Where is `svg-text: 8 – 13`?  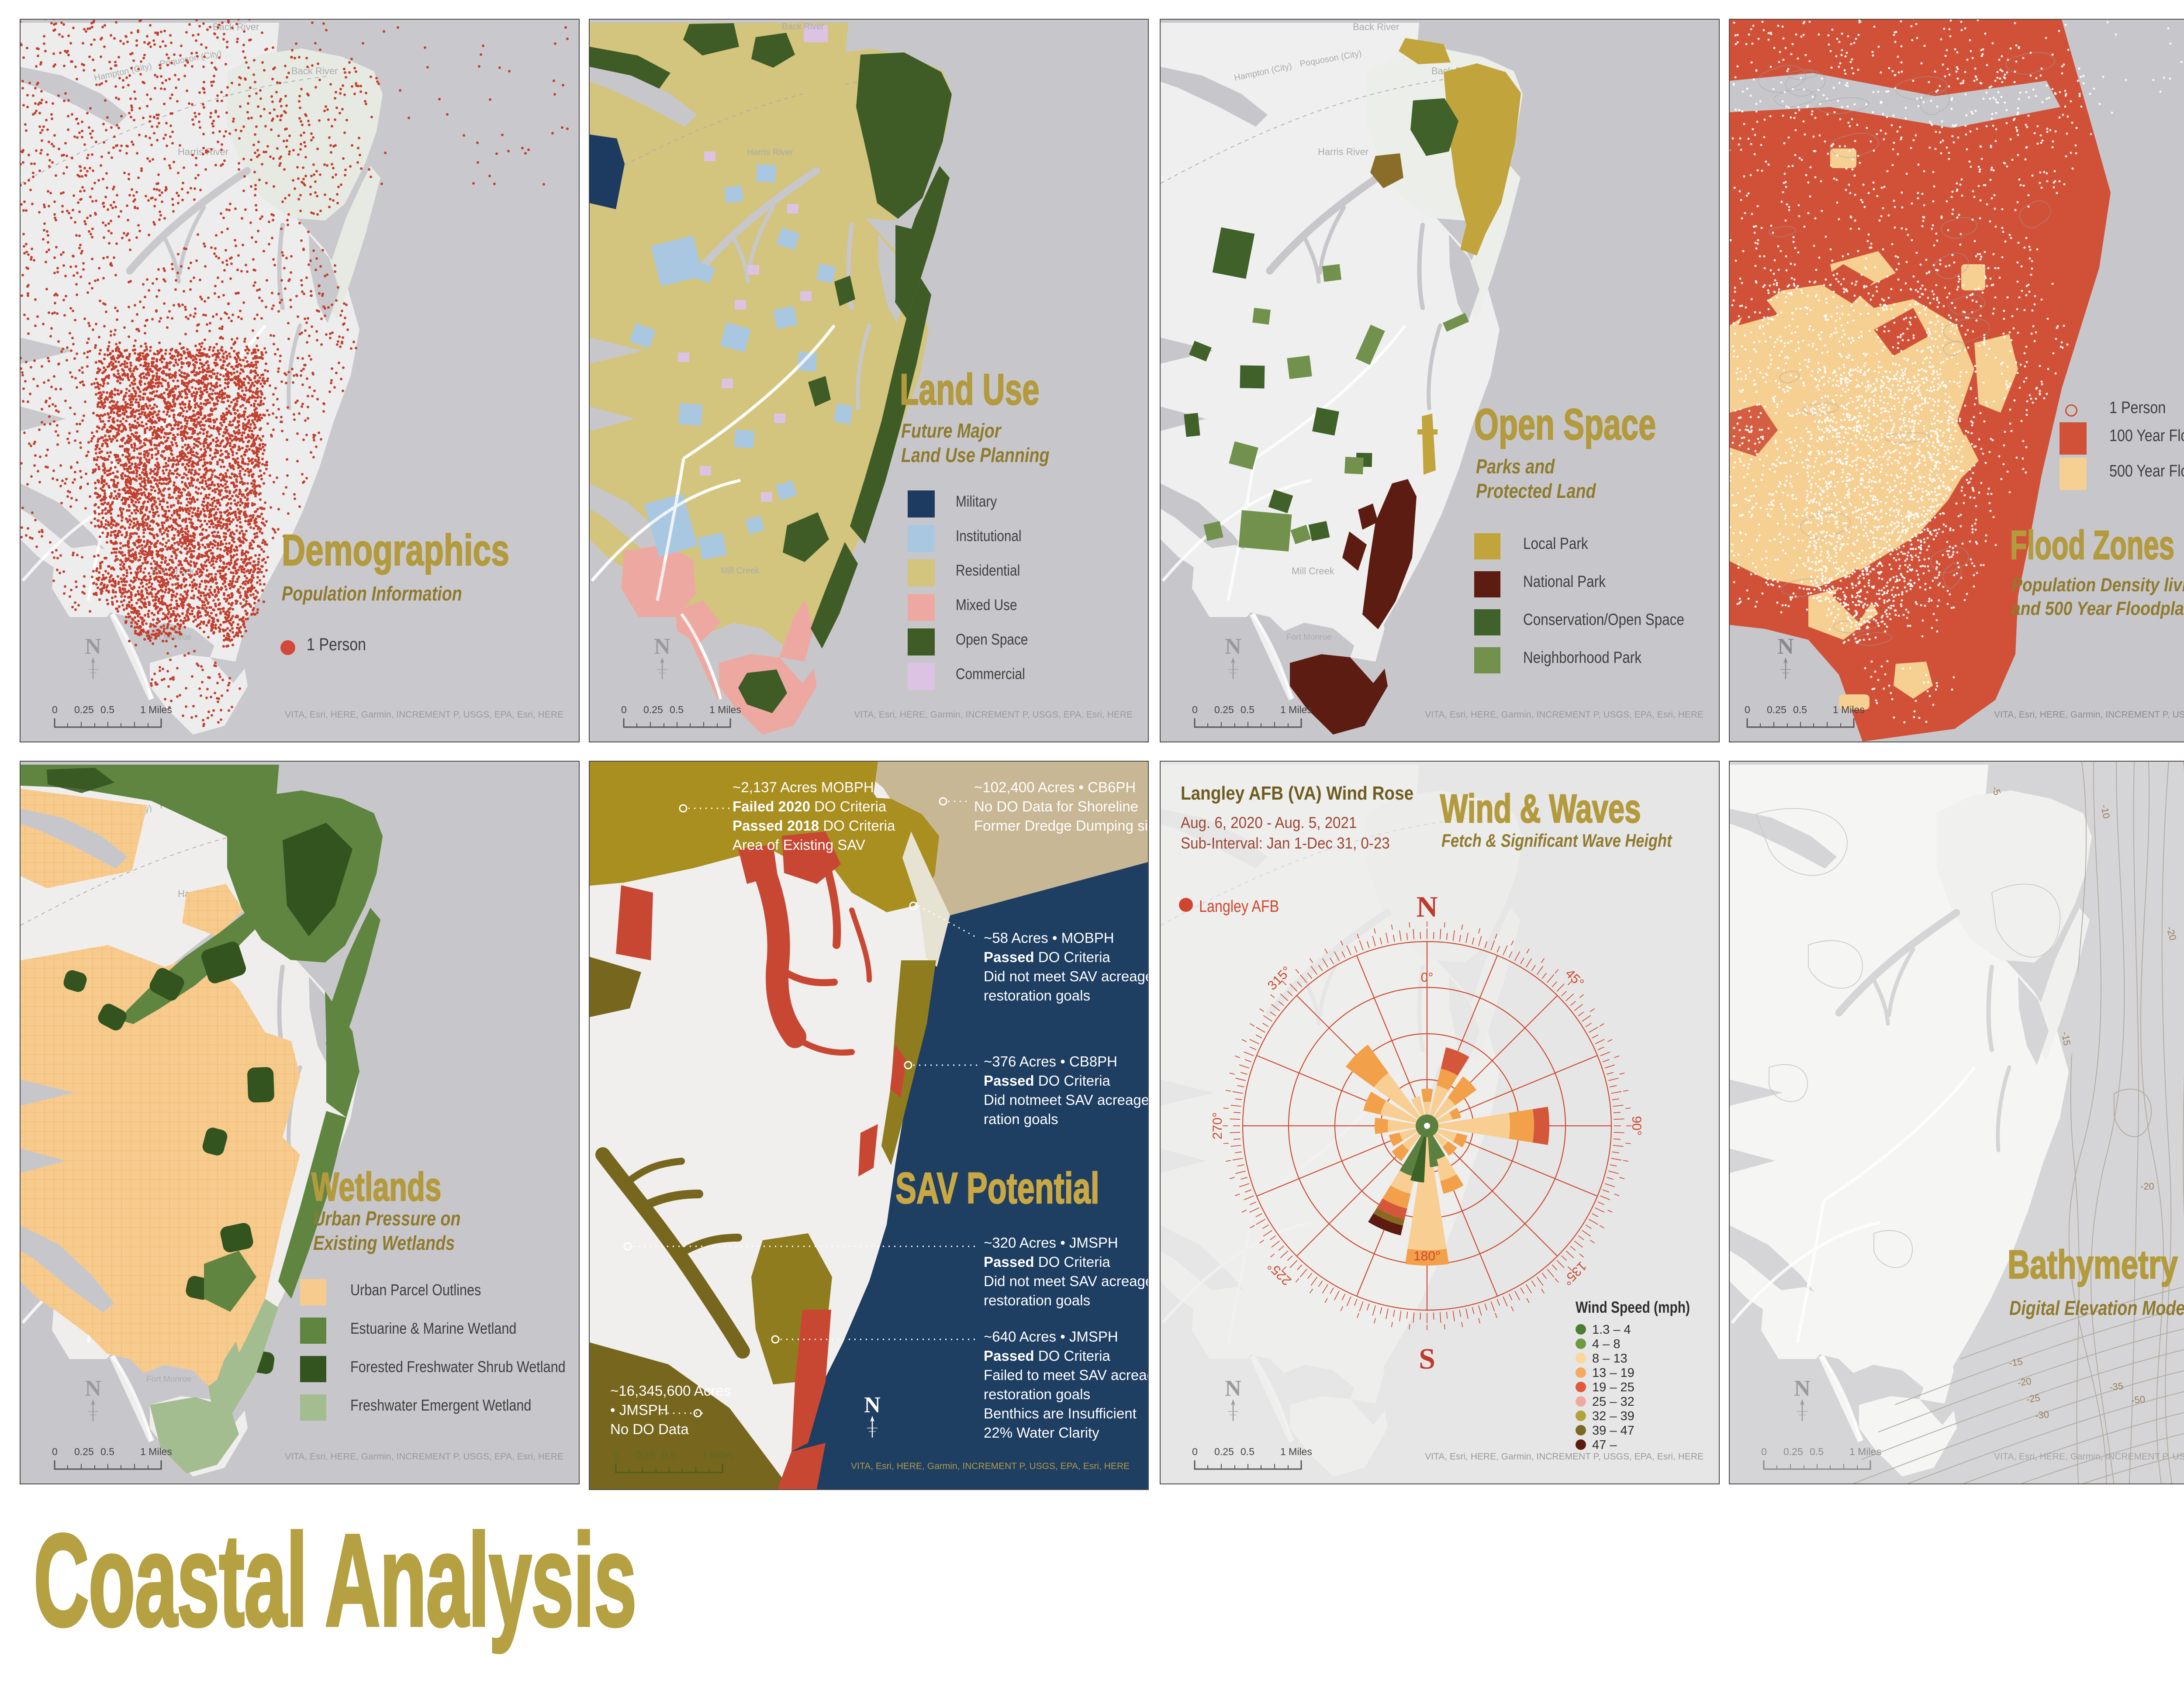
svg-text: 8 – 13 is located at coordinates (1610, 1359).